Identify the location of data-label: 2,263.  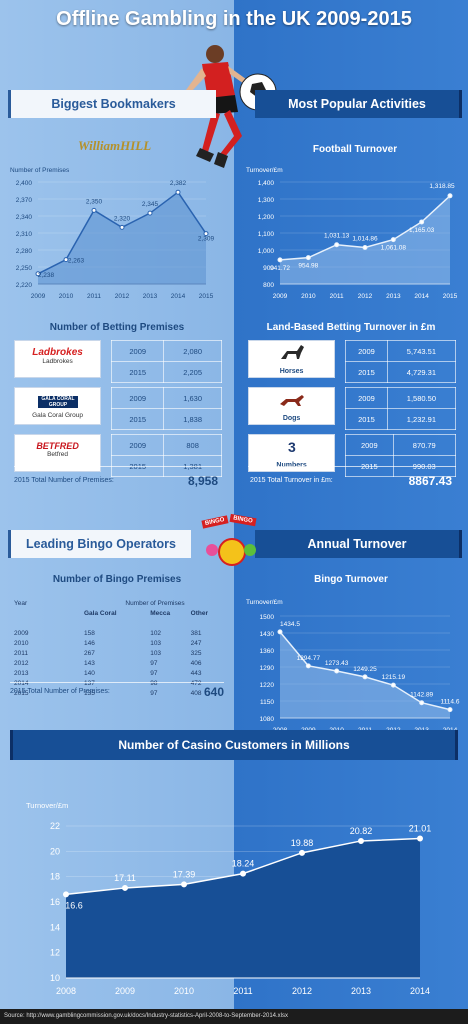
(76, 261).